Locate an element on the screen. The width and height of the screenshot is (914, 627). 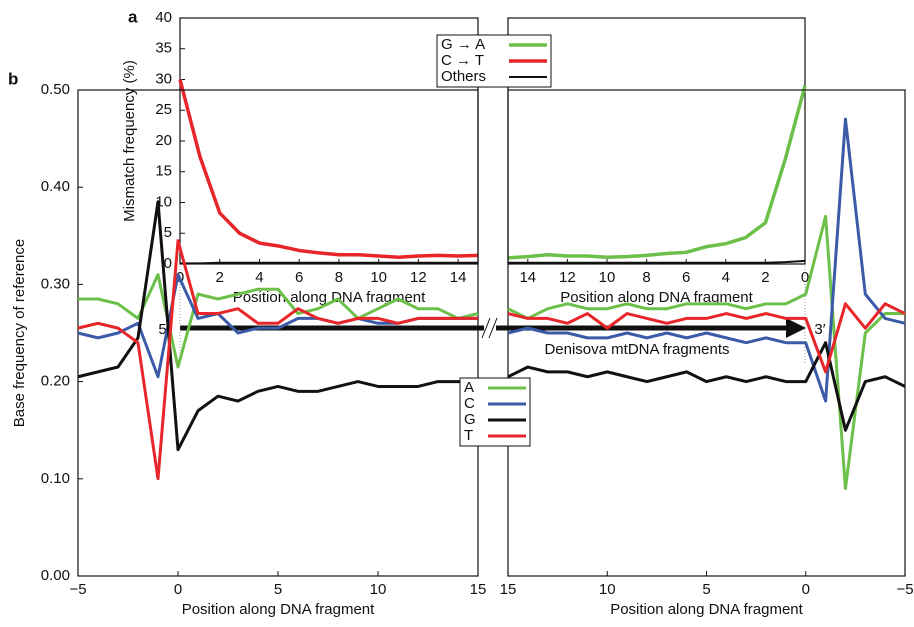
arrow-head is located at coordinates (796, 328).